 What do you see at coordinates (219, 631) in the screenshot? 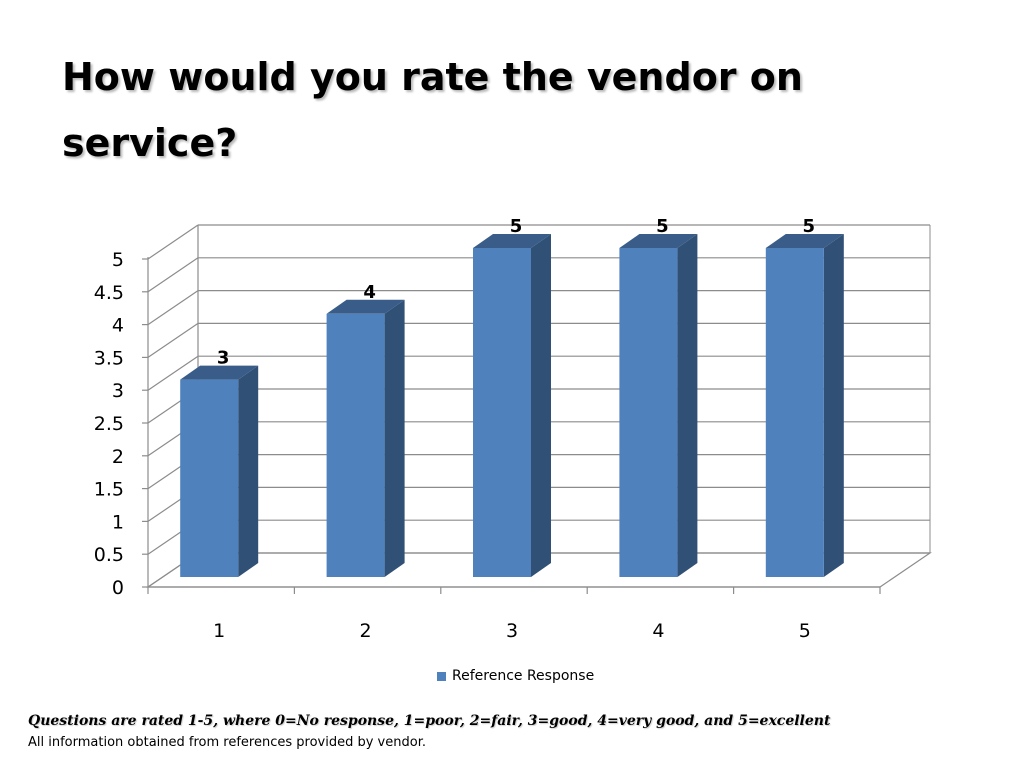
I see `x-tick-label: 1` at bounding box center [219, 631].